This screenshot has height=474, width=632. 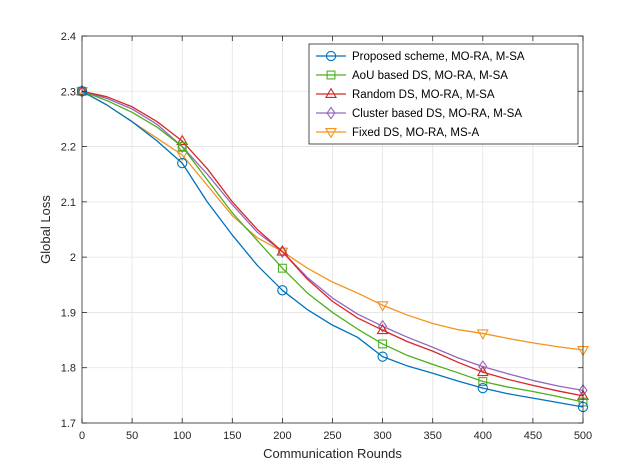 What do you see at coordinates (68, 424) in the screenshot?
I see `y-tick-label: 1.7` at bounding box center [68, 424].